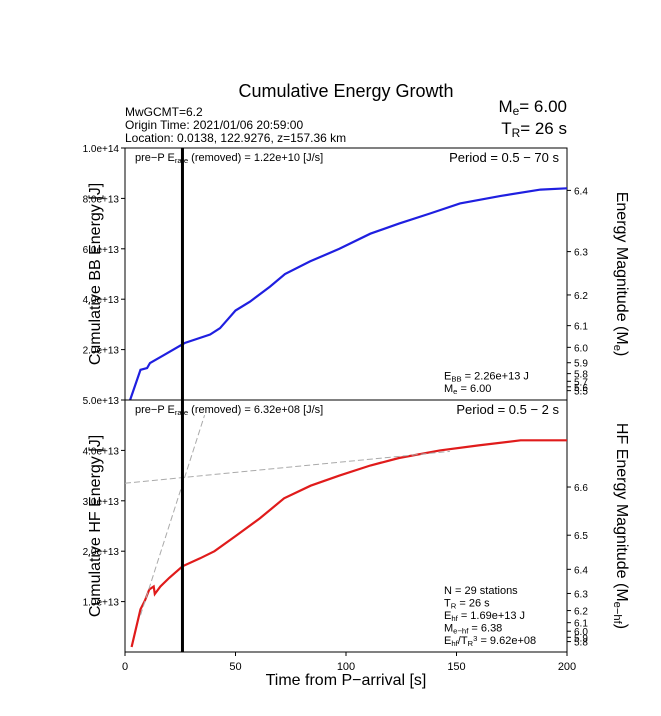  Describe the element at coordinates (507, 409) in the screenshot. I see `note-right: Period = 0.5 − 2 s` at that location.